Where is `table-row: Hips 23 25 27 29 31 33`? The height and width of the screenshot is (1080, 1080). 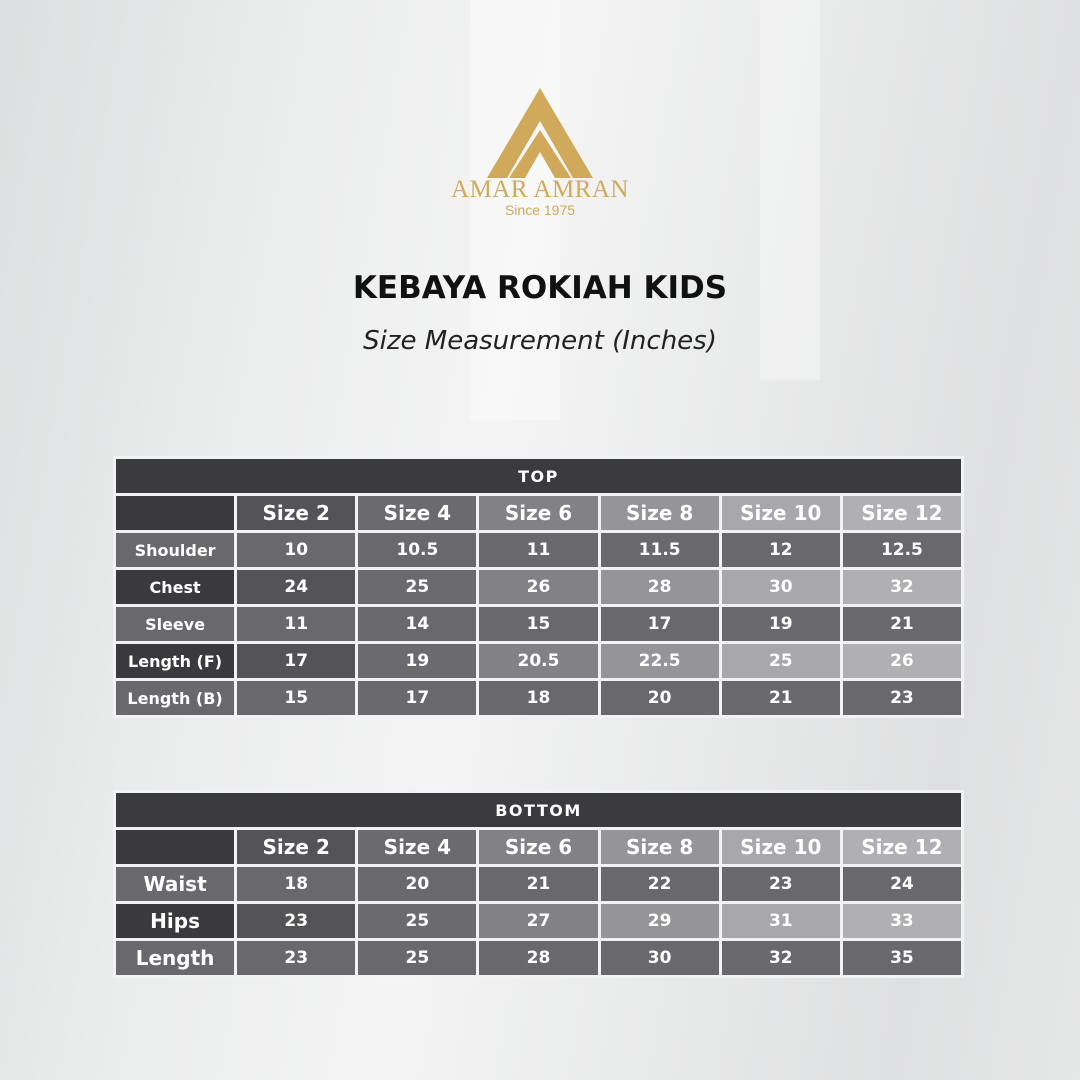 table-row: Hips 23 25 27 29 31 33 is located at coordinates (538, 921).